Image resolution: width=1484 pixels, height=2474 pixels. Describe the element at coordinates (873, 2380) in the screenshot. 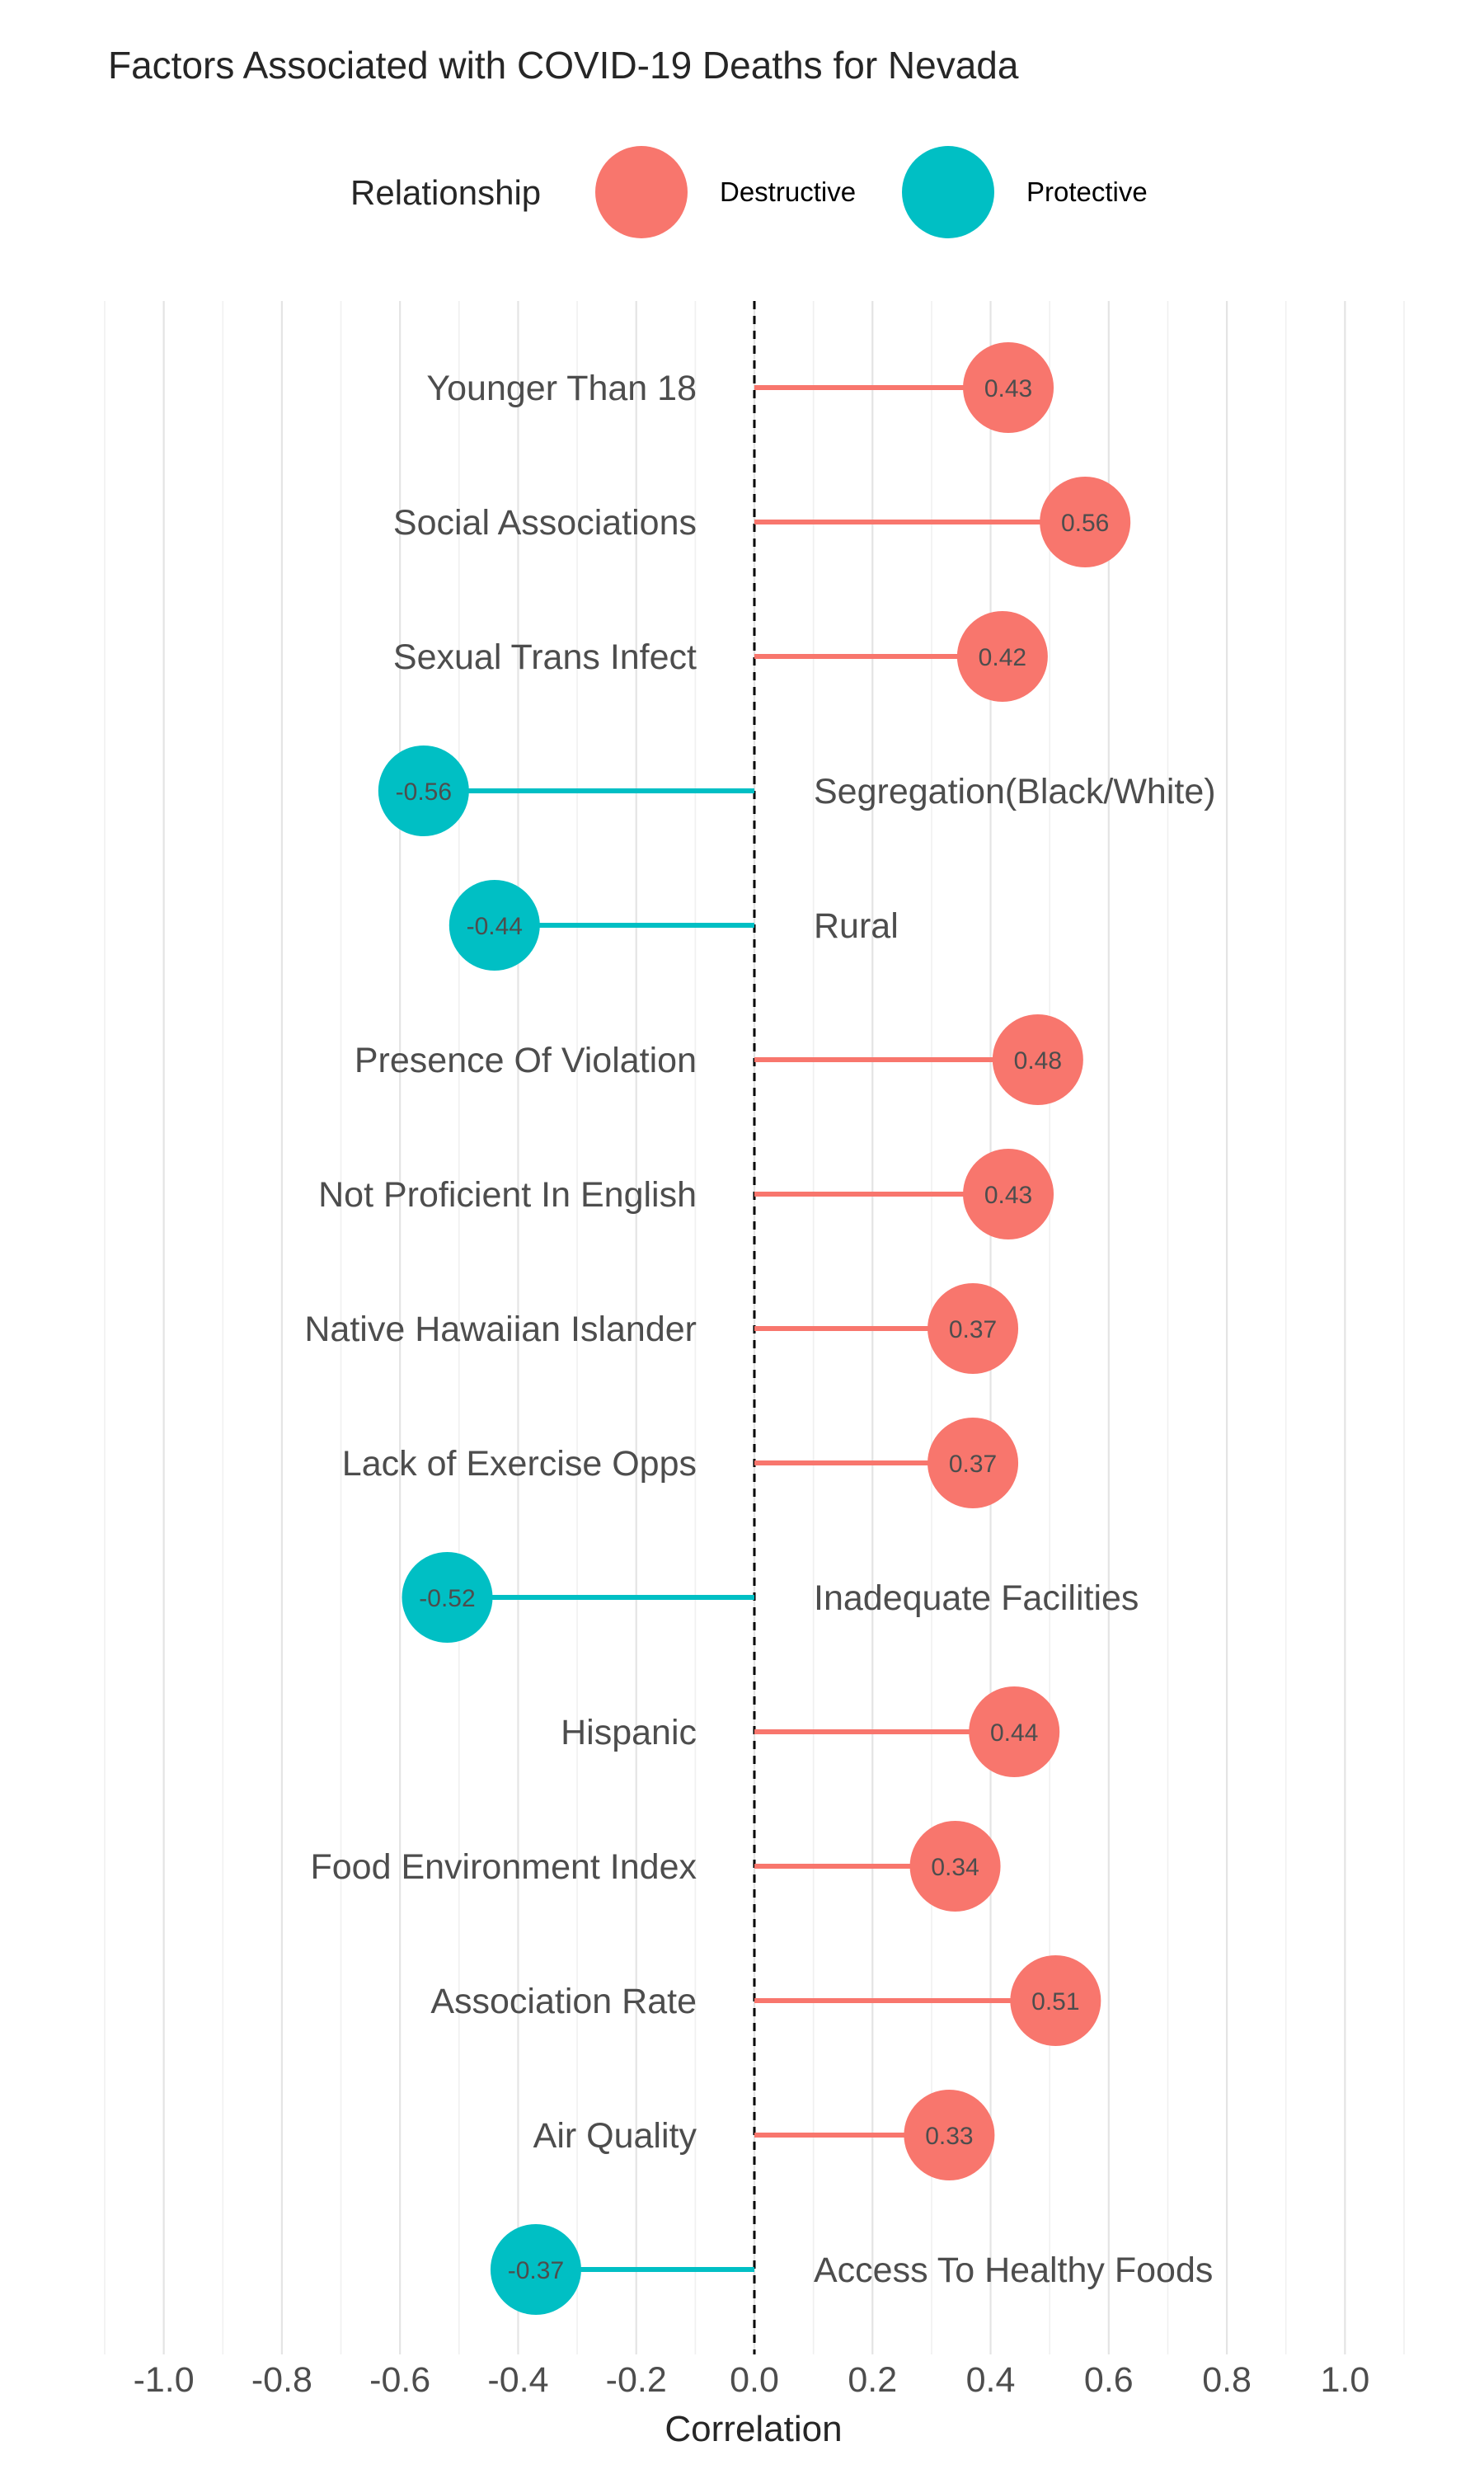

I see `x-tick-label: 0.2` at that location.